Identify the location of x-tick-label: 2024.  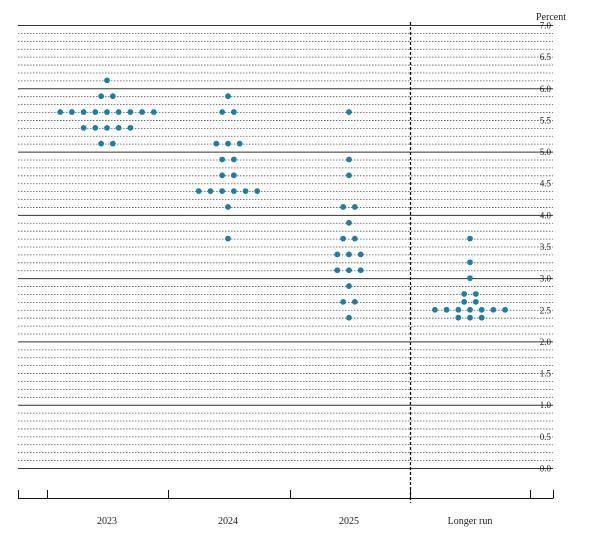
(228, 521).